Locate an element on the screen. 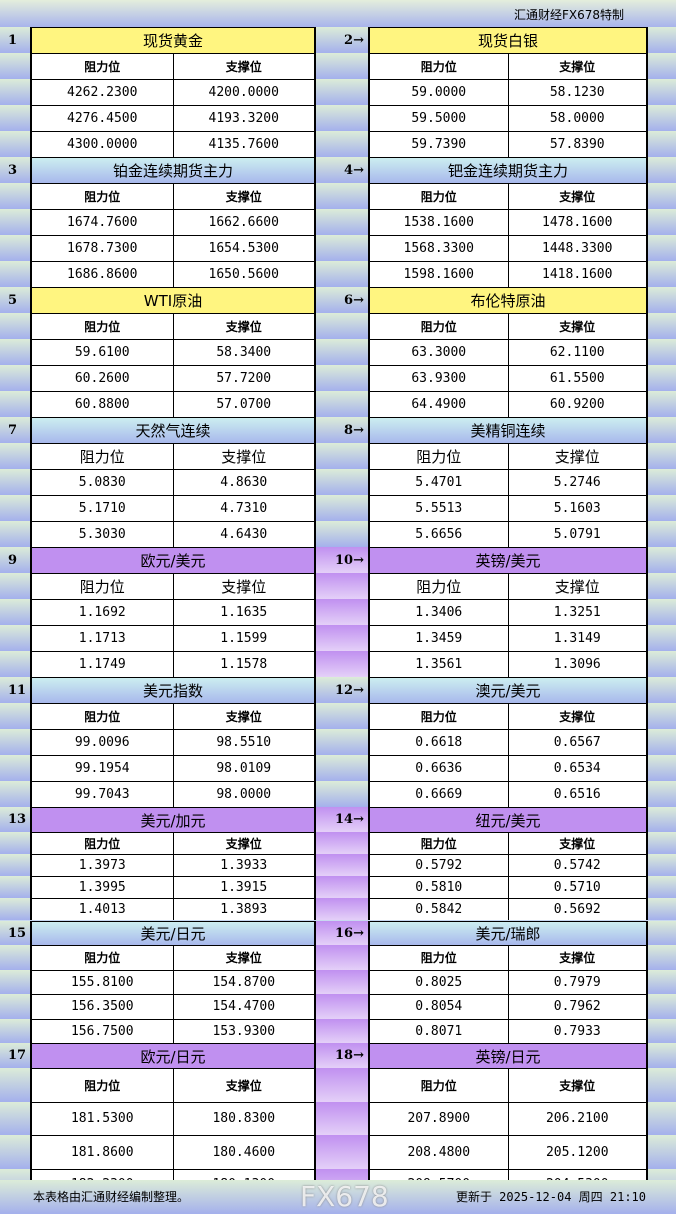 The width and height of the screenshot is (676, 1214). instrument-name: 铂金连续期货主力 is located at coordinates (173, 170).